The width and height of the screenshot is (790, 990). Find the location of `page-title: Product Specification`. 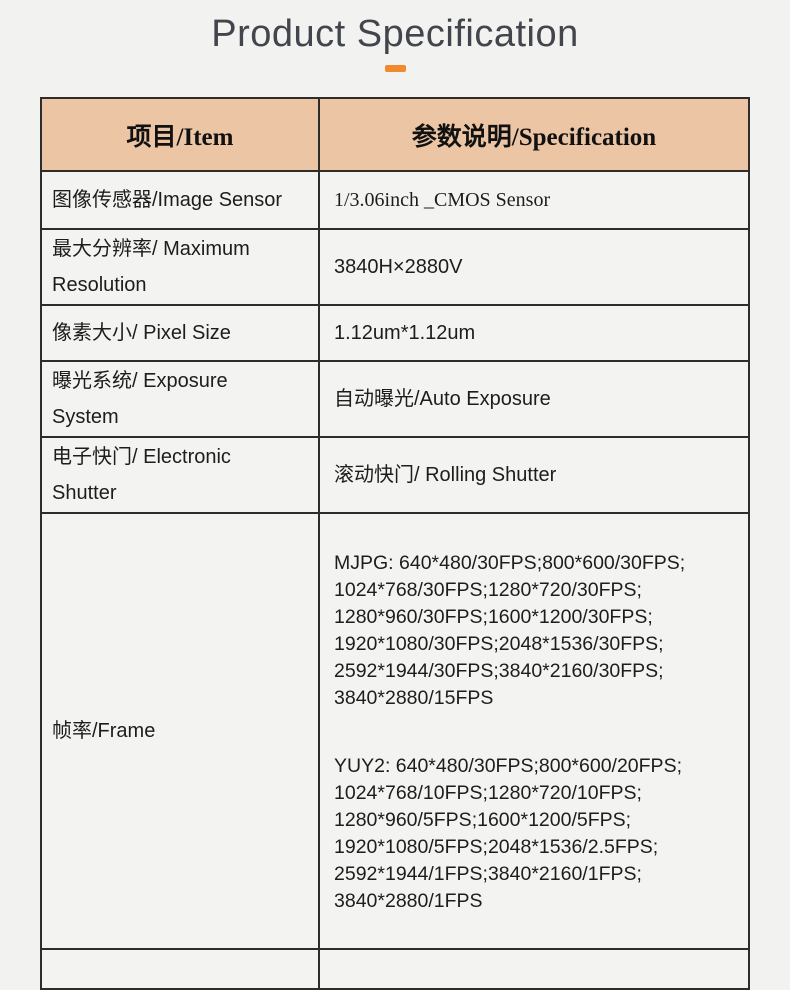

page-title: Product Specification is located at coordinates (395, 34).